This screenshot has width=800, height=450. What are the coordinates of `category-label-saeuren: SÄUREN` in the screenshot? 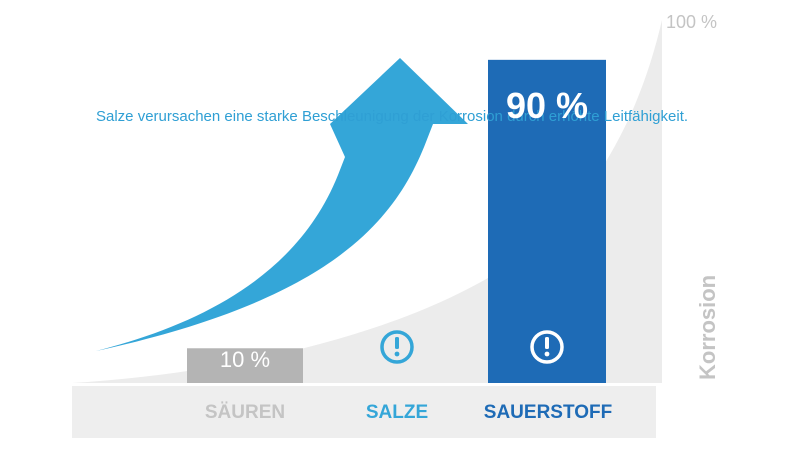 It's located at (245, 412).